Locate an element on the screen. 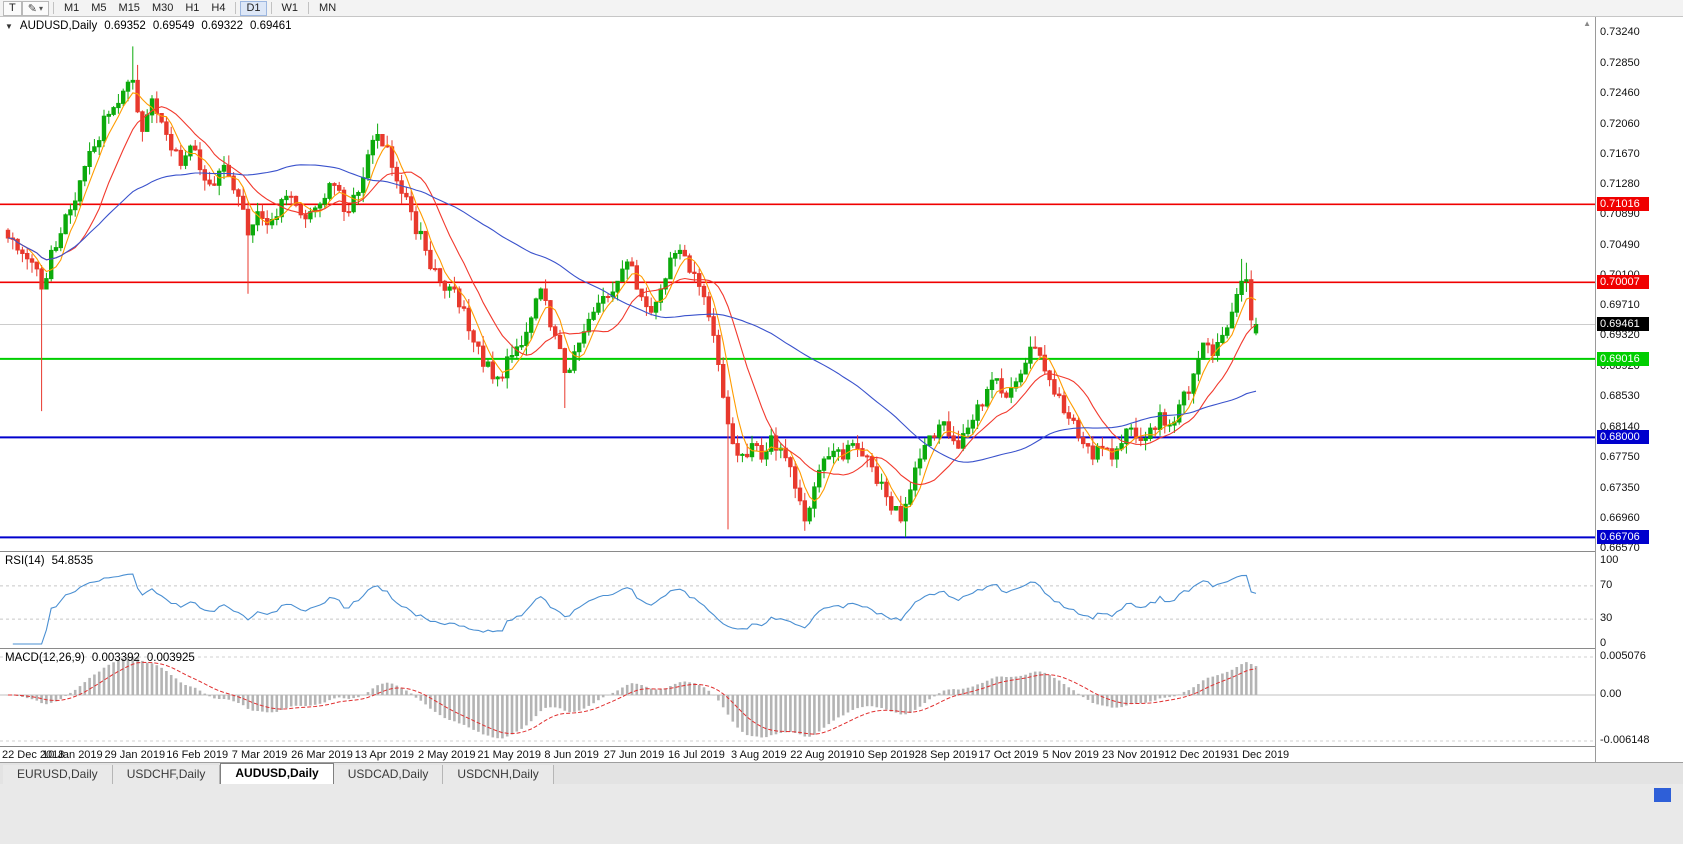 This screenshot has width=1683, height=844. macd-label: MACD(12,26,9) is located at coordinates (45, 658).